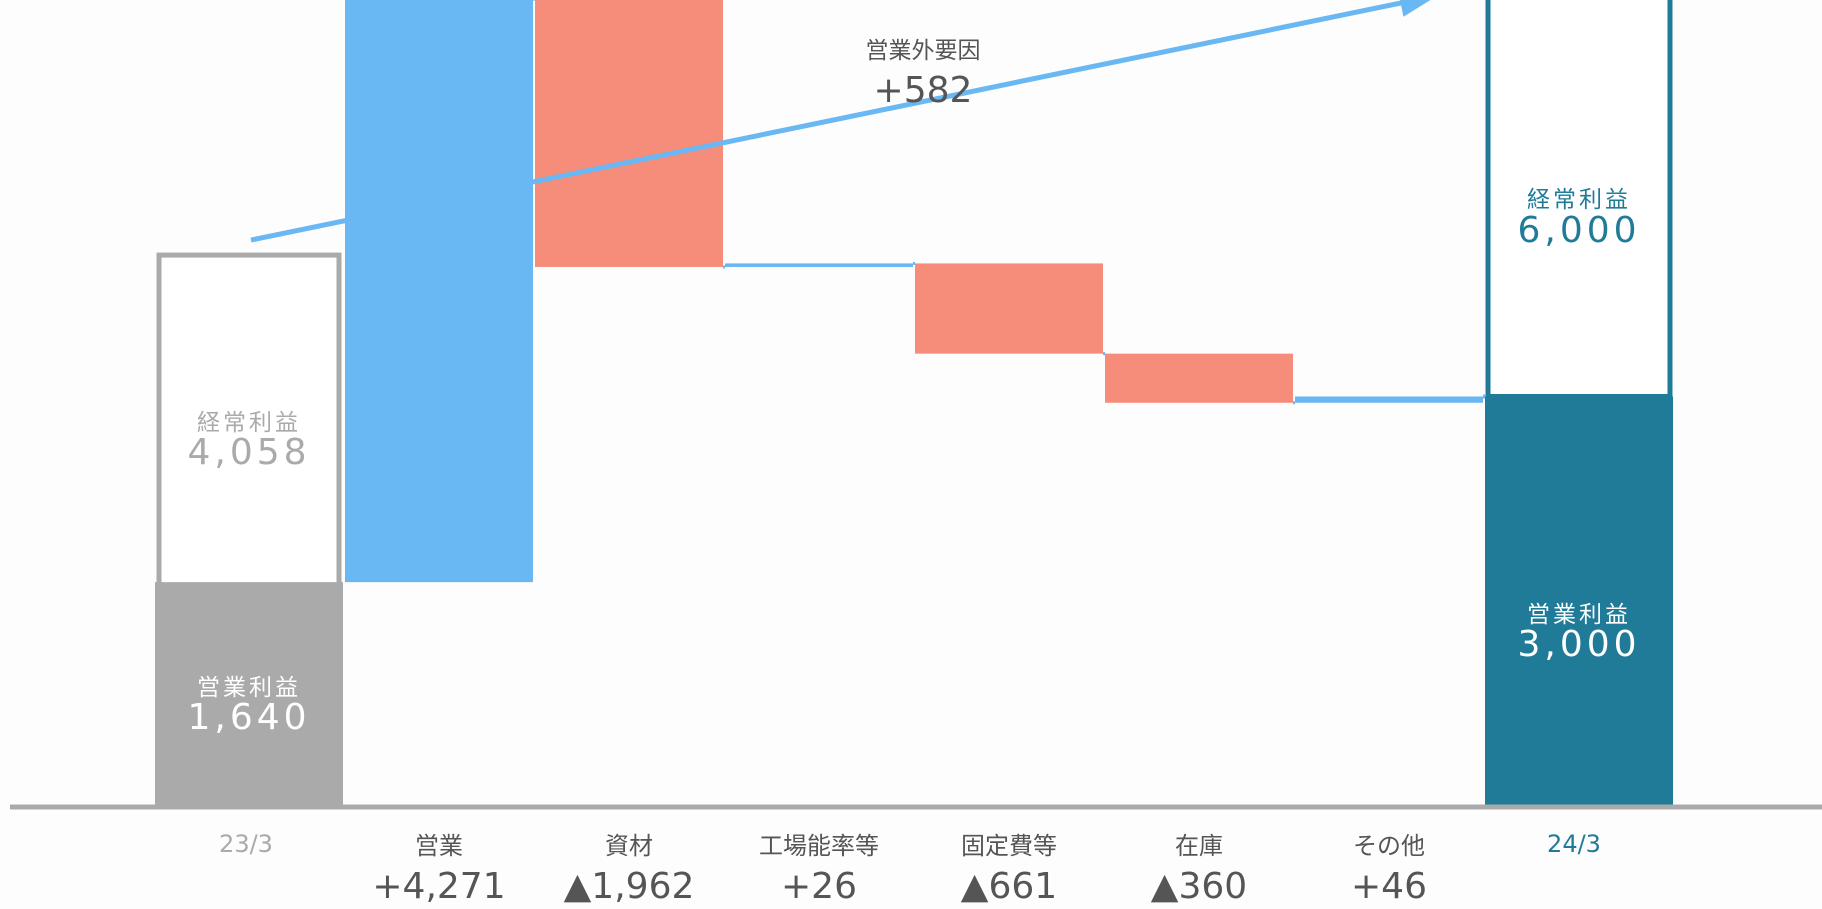 The height and width of the screenshot is (909, 1822). What do you see at coordinates (1579, 601) in the screenshot?
I see `end-operating-profit-bar` at bounding box center [1579, 601].